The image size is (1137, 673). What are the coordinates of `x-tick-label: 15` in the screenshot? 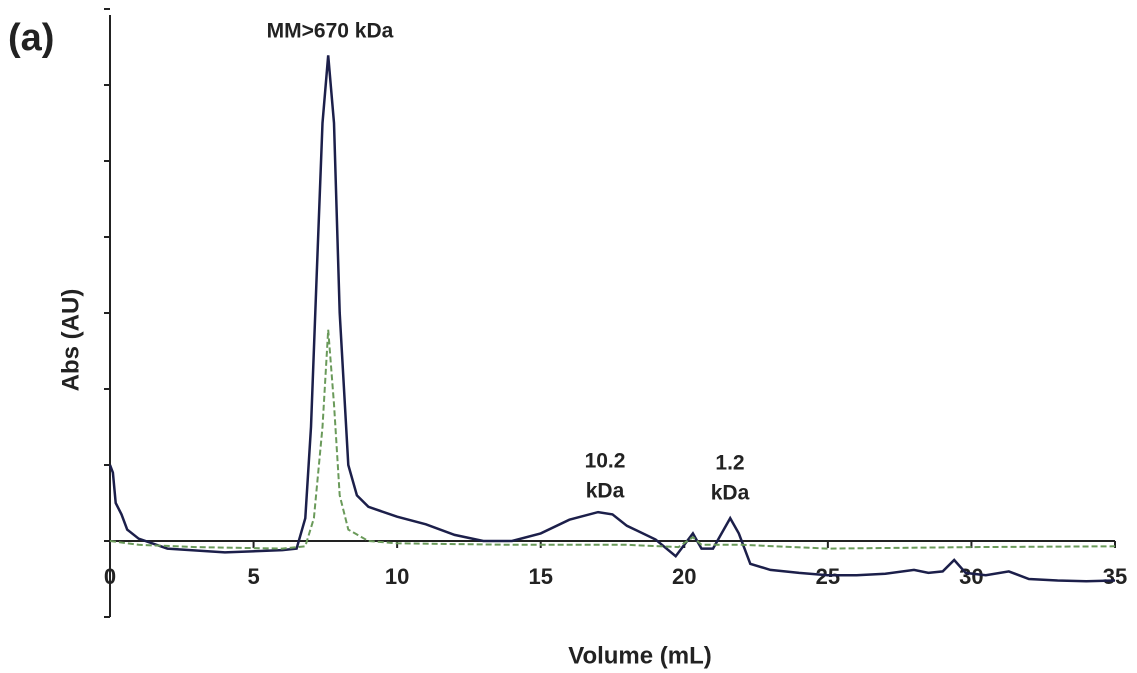 It's located at (540, 576).